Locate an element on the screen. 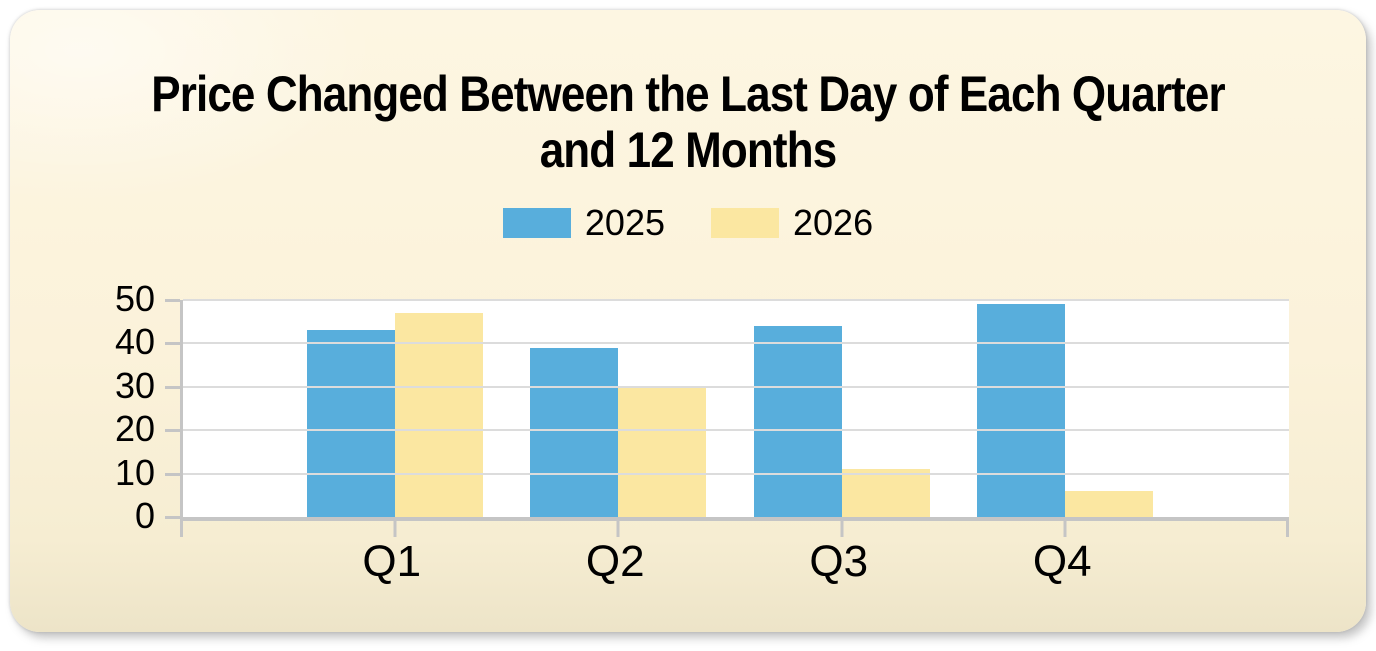 This screenshot has width=1376, height=651. y-tick-label: 40 is located at coordinates (134, 342).